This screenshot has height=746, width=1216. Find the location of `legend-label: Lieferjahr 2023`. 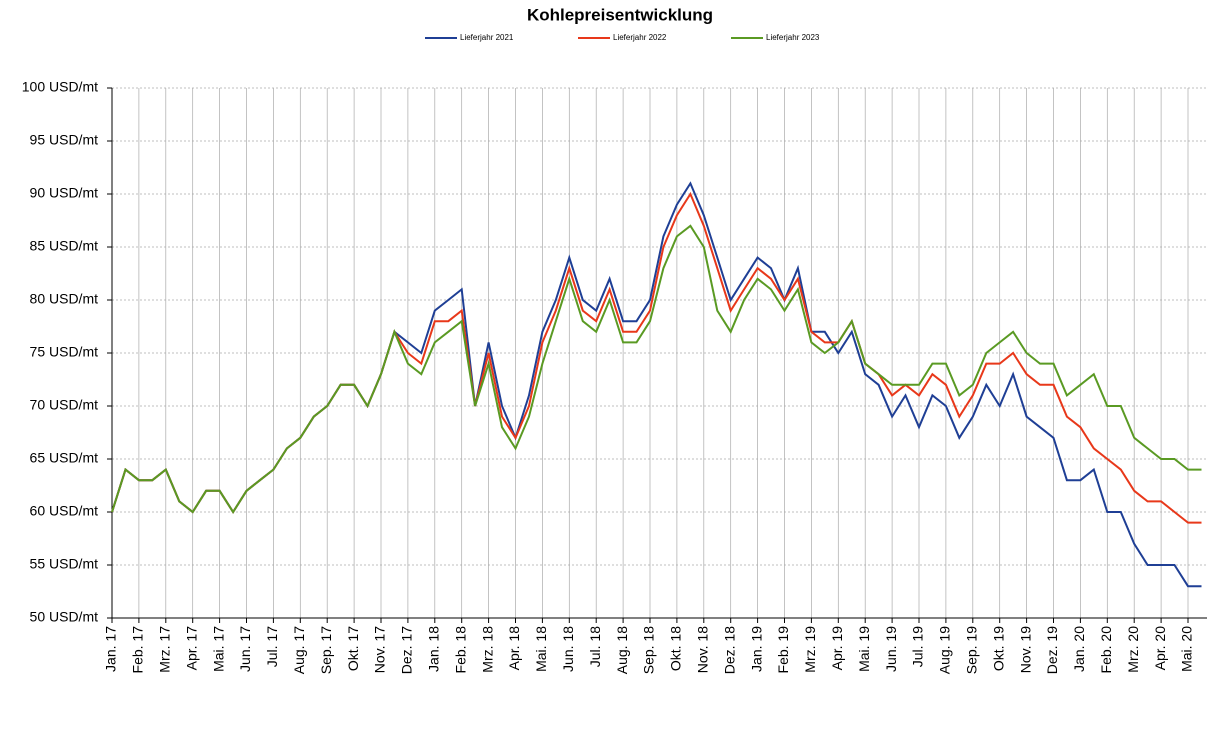

legend-label: Lieferjahr 2023 is located at coordinates (793, 37).